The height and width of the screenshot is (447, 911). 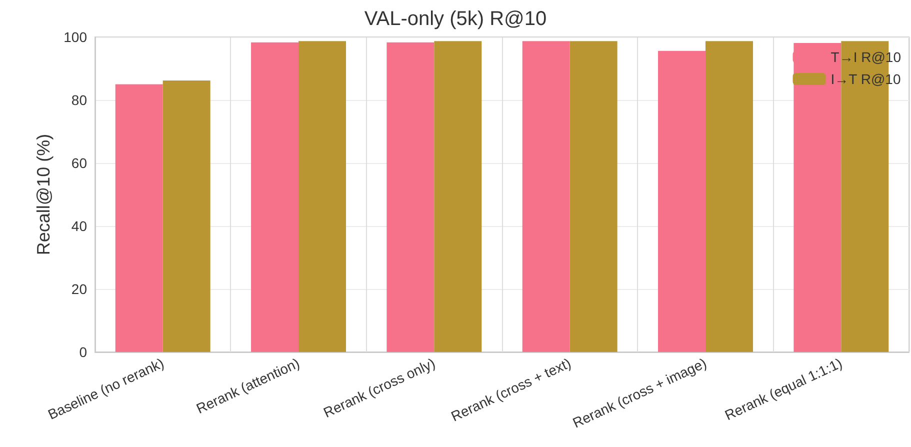 What do you see at coordinates (79, 100) in the screenshot?
I see `y-tick-label: 80` at bounding box center [79, 100].